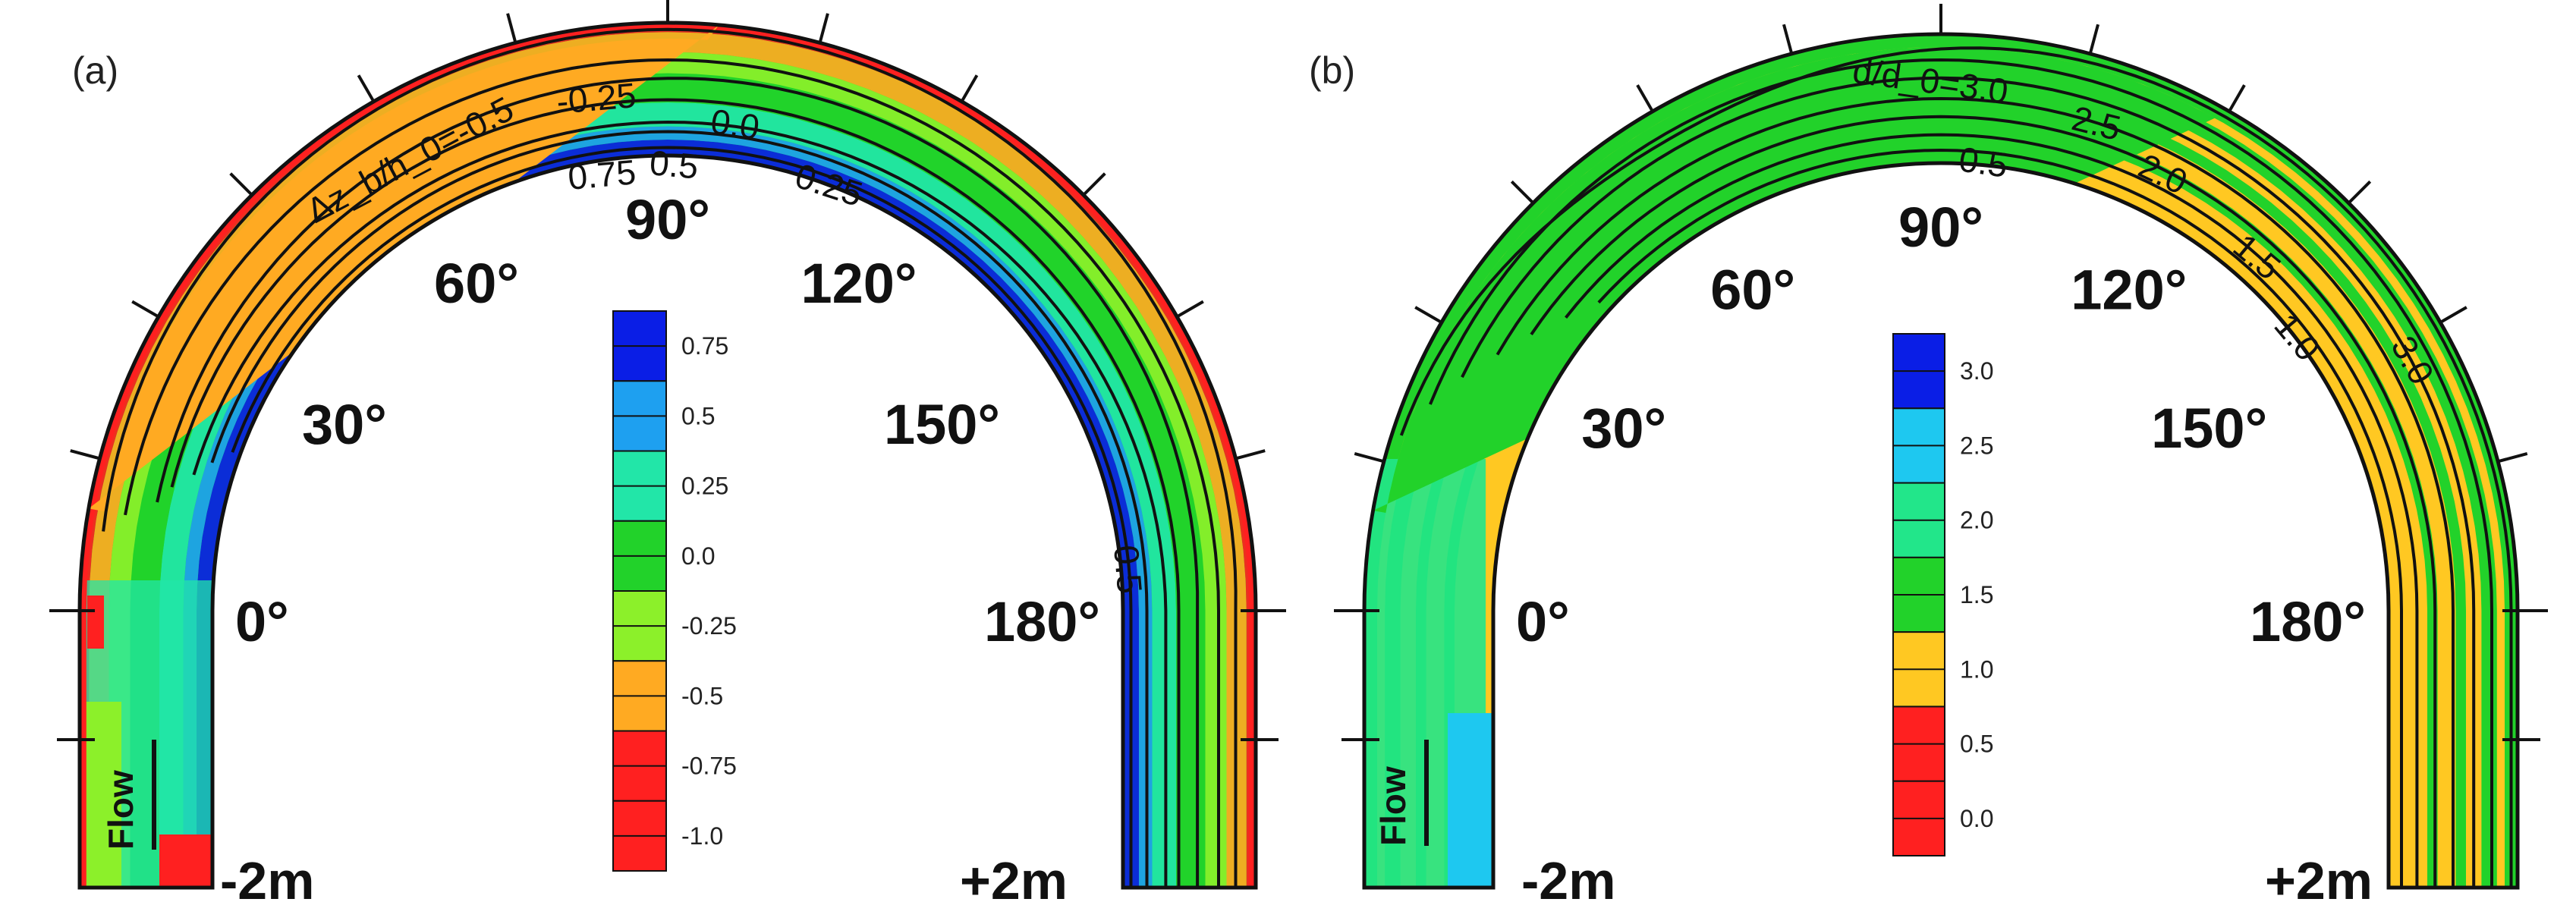 This screenshot has width=2576, height=924. I want to click on panel-a-label: (a), so click(95, 70).